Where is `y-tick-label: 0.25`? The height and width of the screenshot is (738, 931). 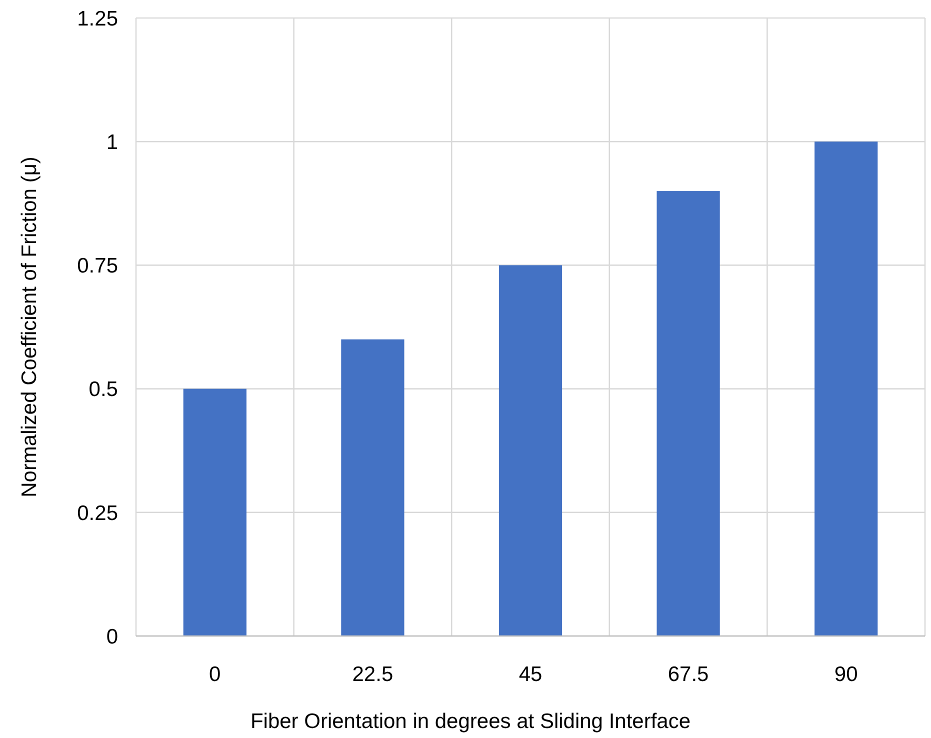
y-tick-label: 0.25 is located at coordinates (97, 513).